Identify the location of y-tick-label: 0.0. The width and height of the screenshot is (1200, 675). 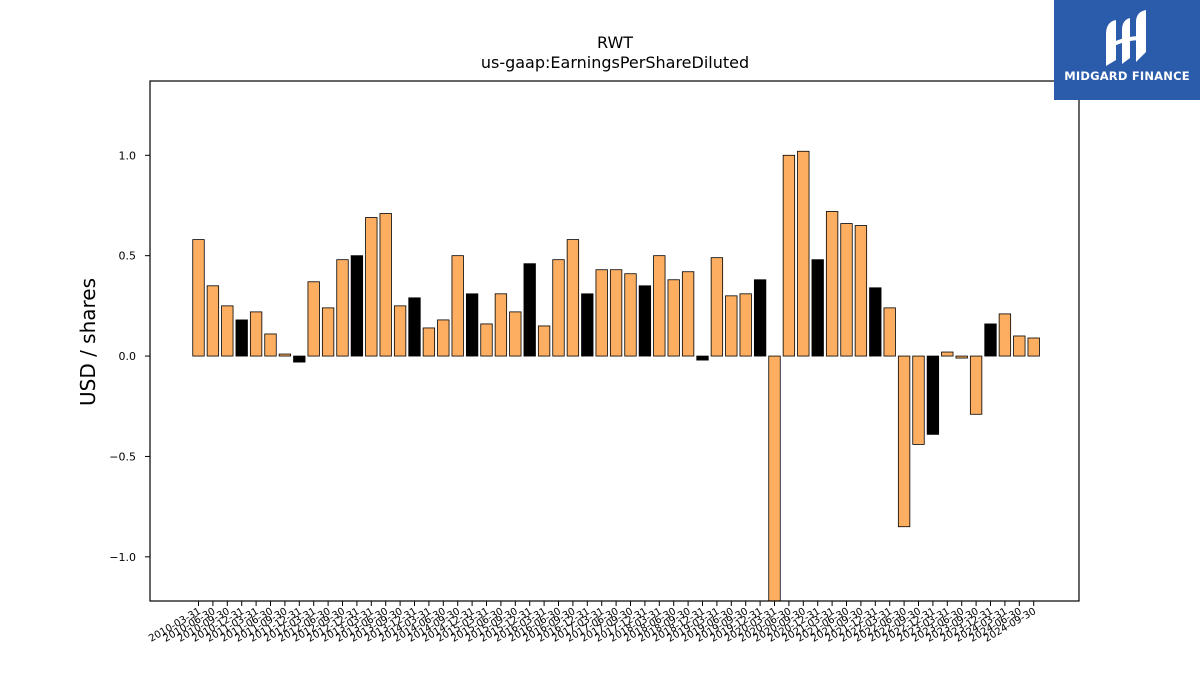
(128, 356).